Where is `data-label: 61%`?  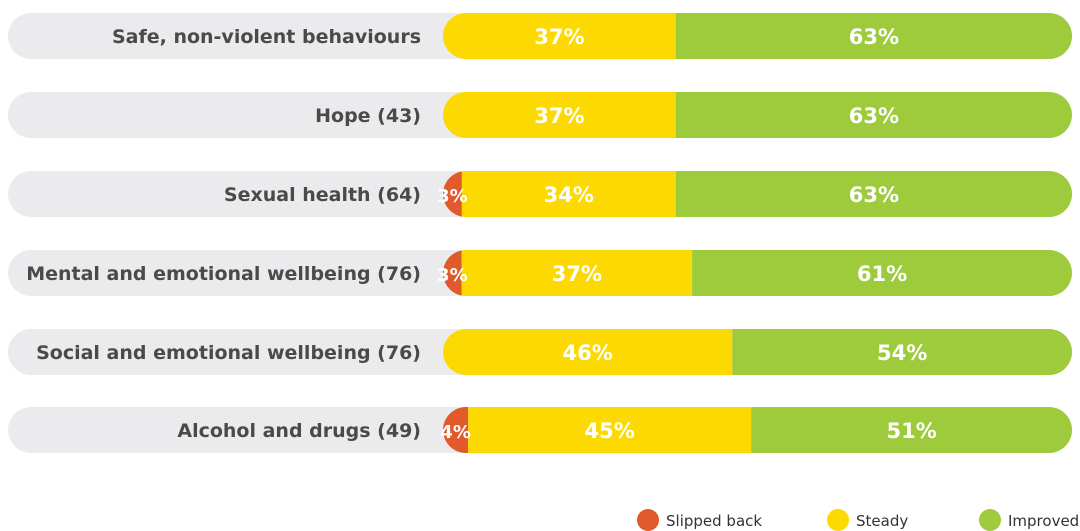
data-label: 61% is located at coordinates (882, 274).